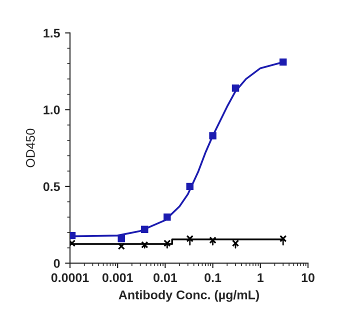 The image size is (350, 329). I want to click on y-tick-label: 0.5, so click(51, 187).